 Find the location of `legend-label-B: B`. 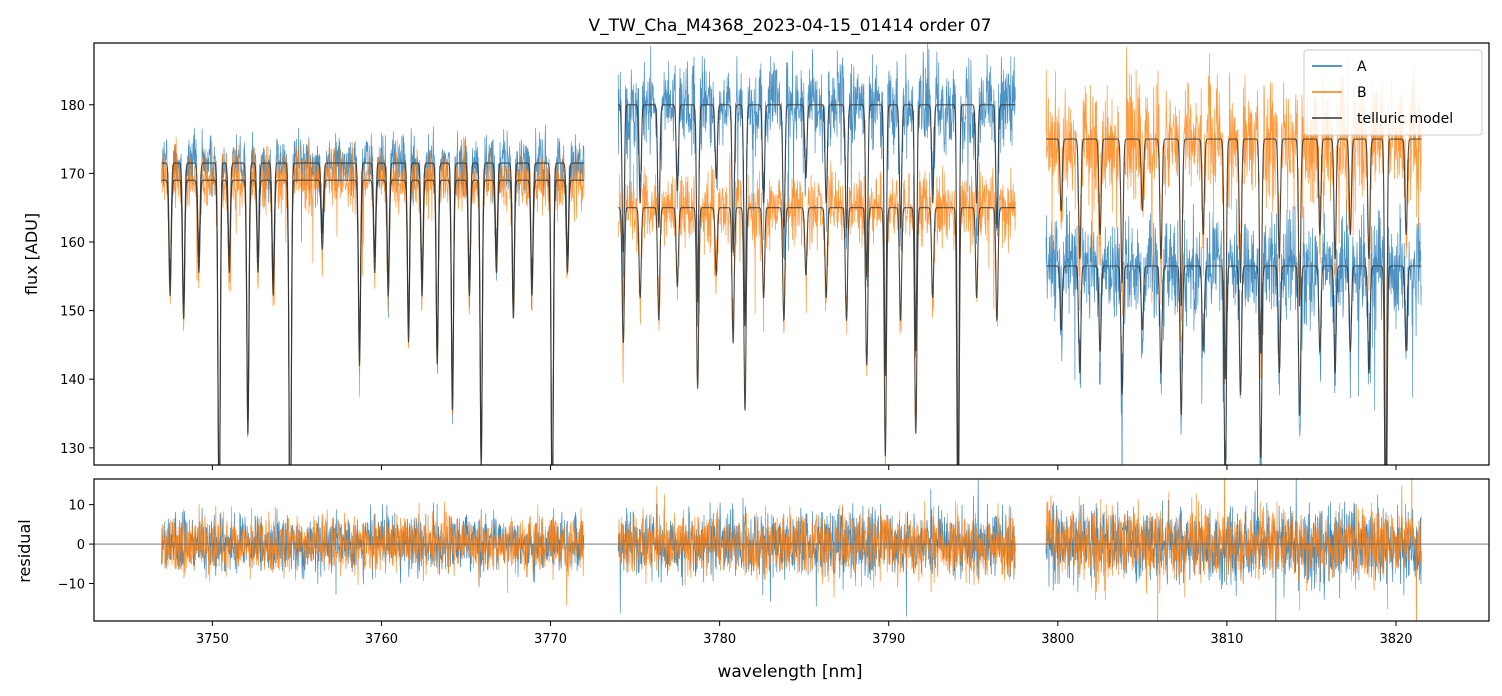

legend-label-B: B is located at coordinates (1362, 93).